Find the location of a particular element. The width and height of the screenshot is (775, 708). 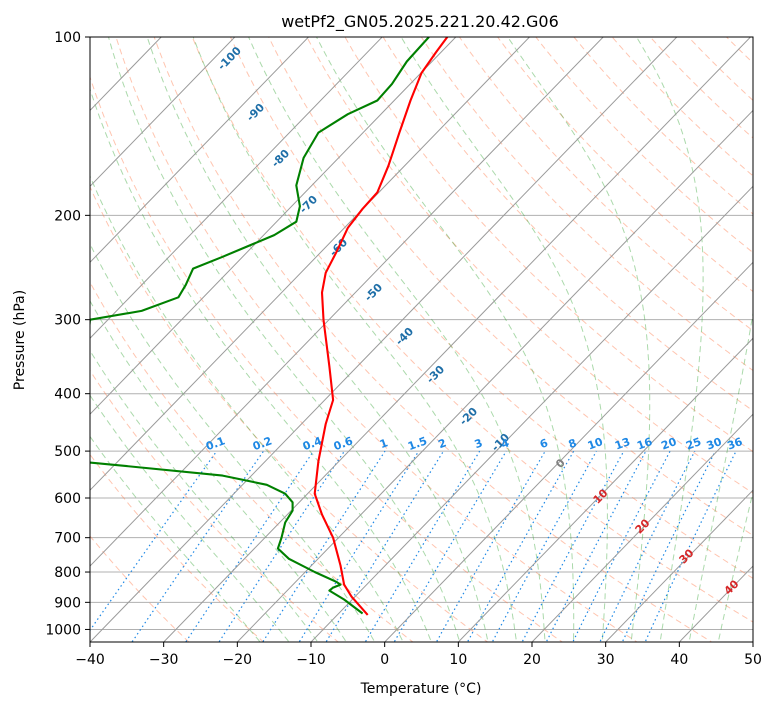

x-tick-label: 10 is located at coordinates (458, 660).